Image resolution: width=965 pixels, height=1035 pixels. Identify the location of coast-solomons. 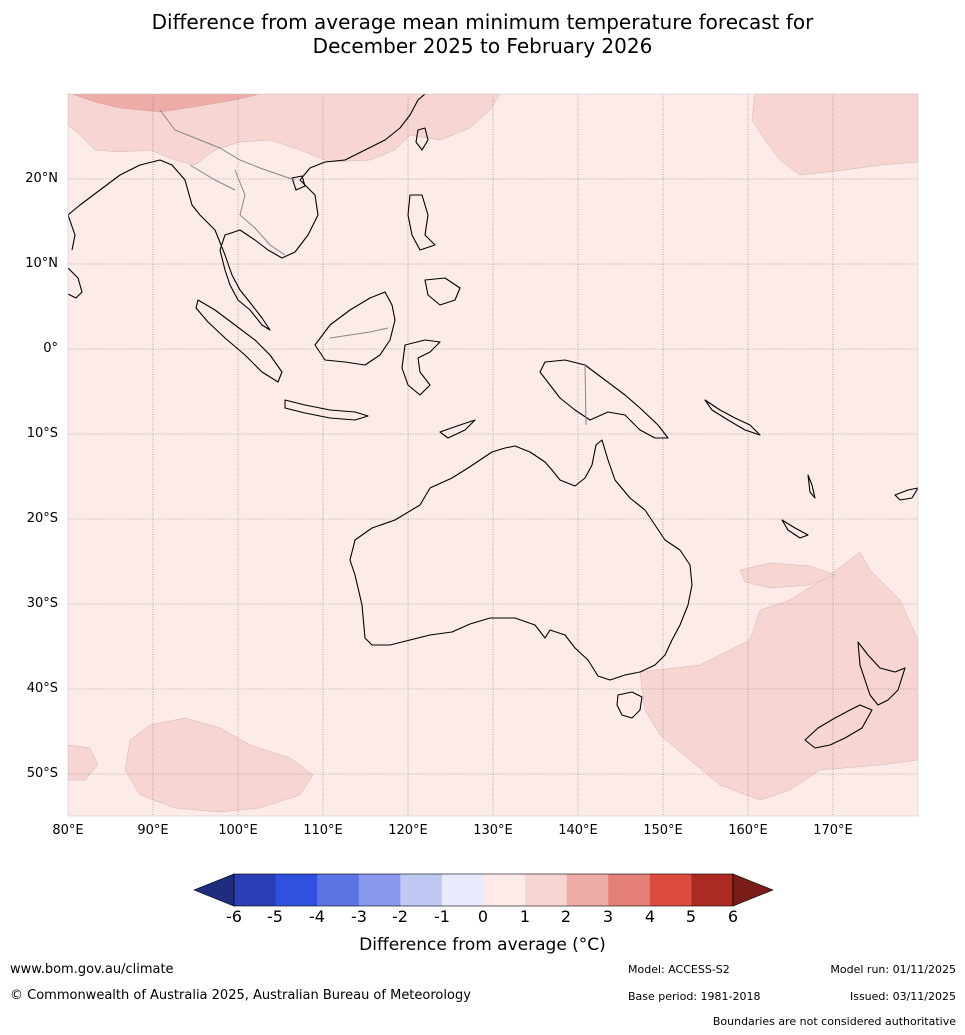
(732, 417).